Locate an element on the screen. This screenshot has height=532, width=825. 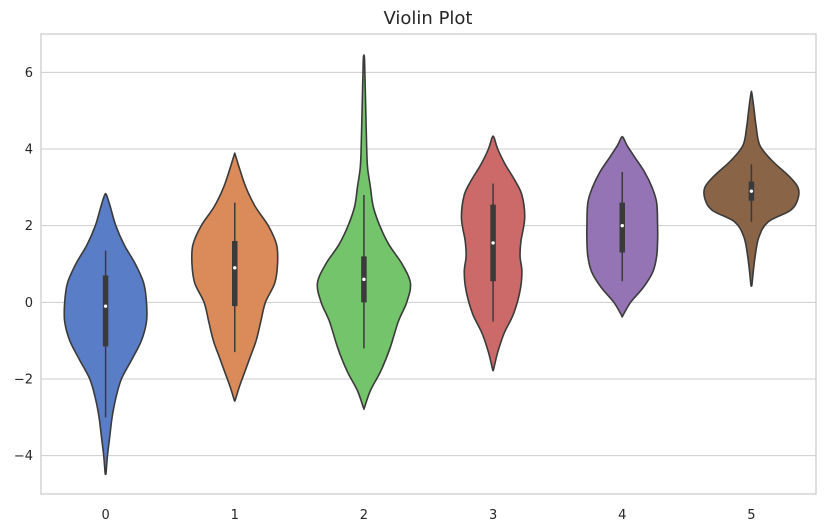
y-tick-label: 2 is located at coordinates (29, 226).